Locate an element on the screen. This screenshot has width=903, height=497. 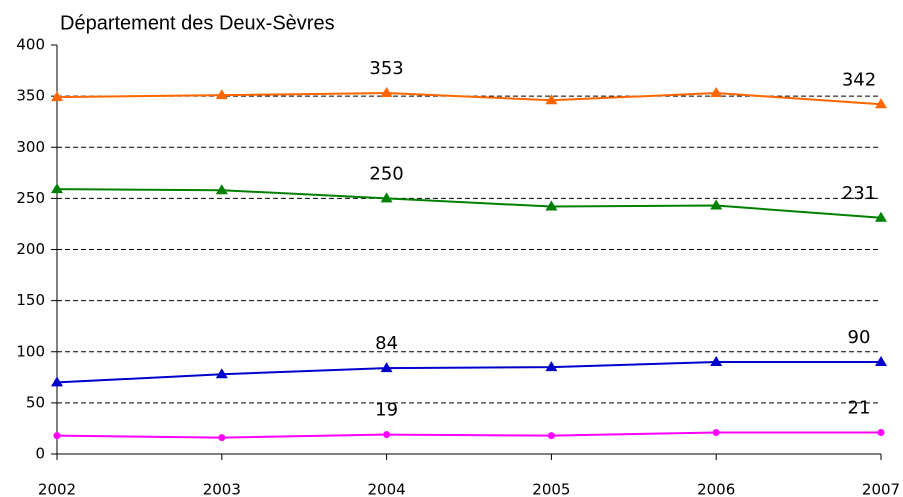
data-label: 21 is located at coordinates (859, 408).